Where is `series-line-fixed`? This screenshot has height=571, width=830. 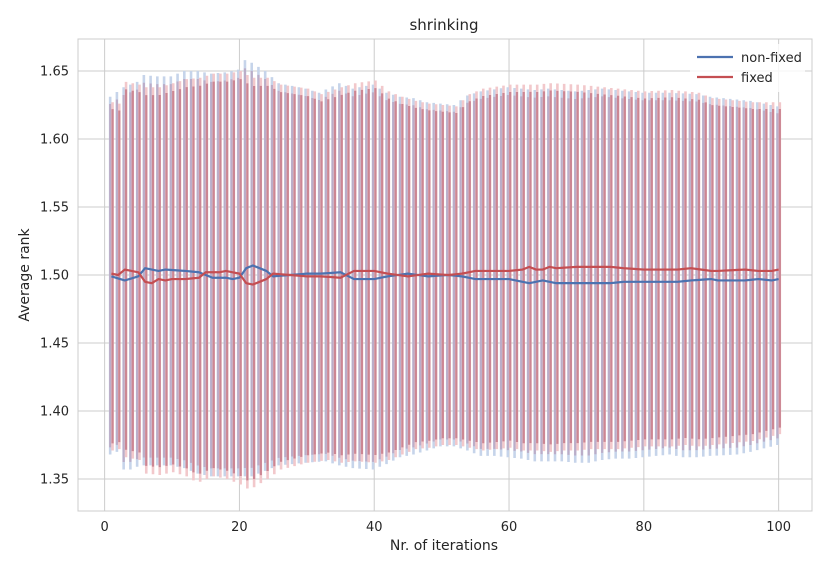
series-line-fixed is located at coordinates (445, 275).